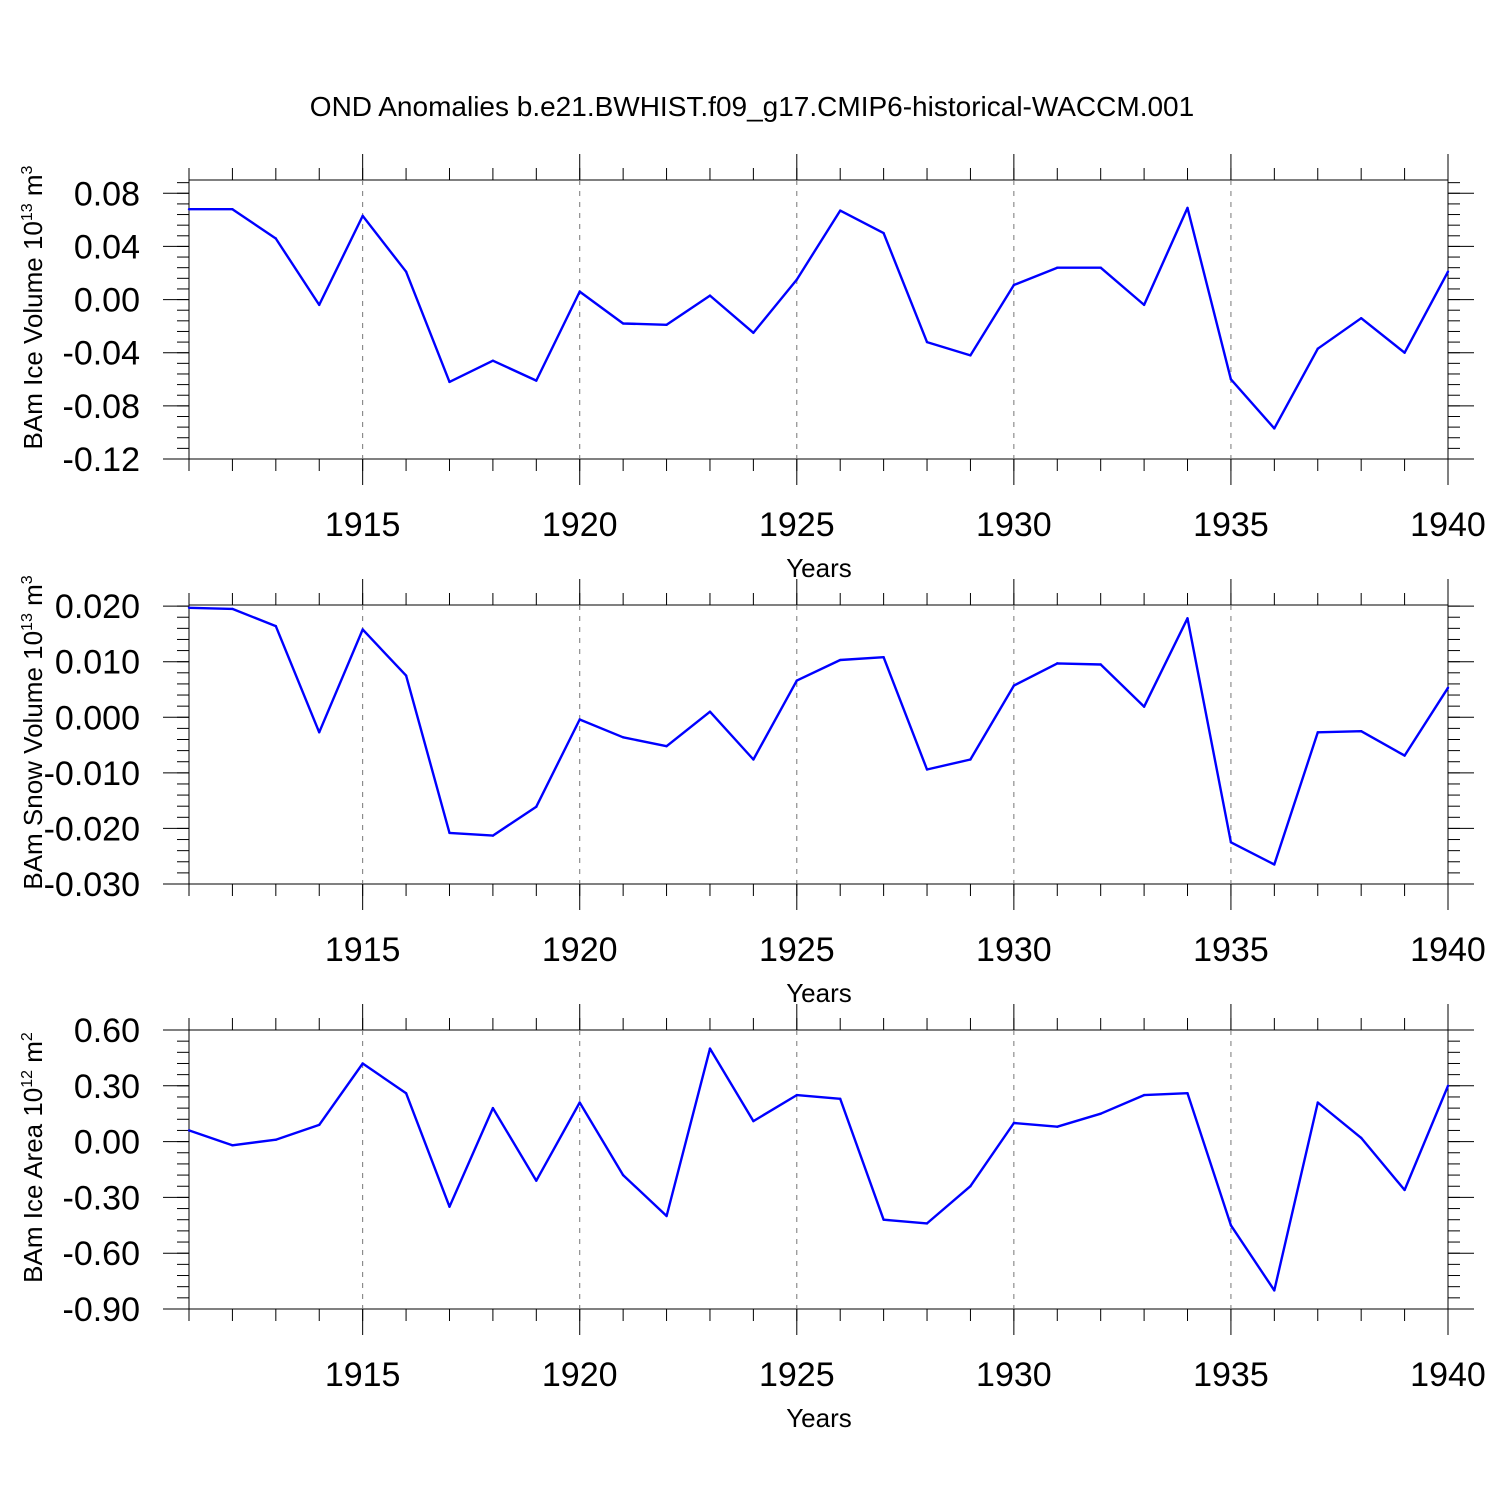 Image resolution: width=1500 pixels, height=1500 pixels. What do you see at coordinates (102, 460) in the screenshot?
I see `y-tick-label: -0.12` at bounding box center [102, 460].